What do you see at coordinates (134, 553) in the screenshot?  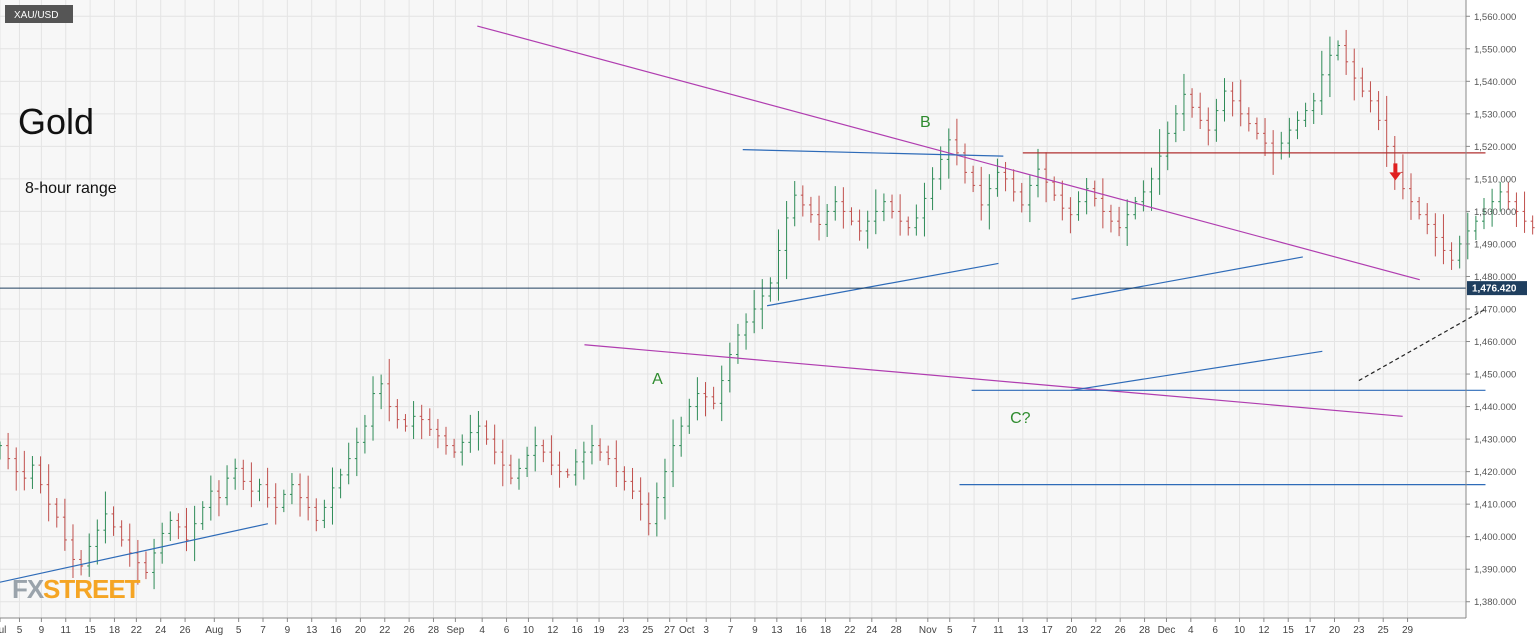 I see `trendline-july-support` at bounding box center [134, 553].